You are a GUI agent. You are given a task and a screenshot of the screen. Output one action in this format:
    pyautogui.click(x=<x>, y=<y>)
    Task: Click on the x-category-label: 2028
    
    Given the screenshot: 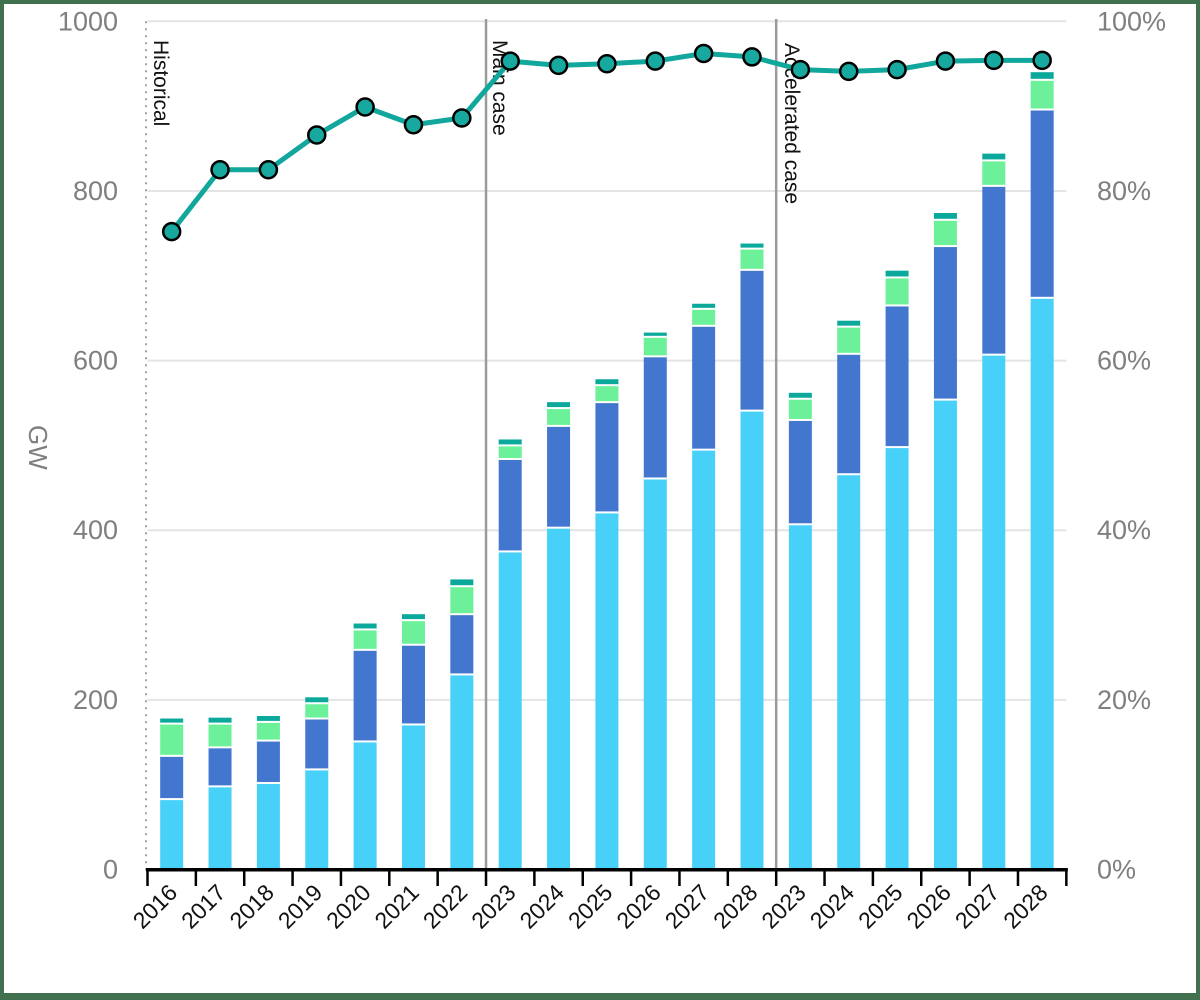 What is the action you would take?
    pyautogui.click(x=1025, y=906)
    